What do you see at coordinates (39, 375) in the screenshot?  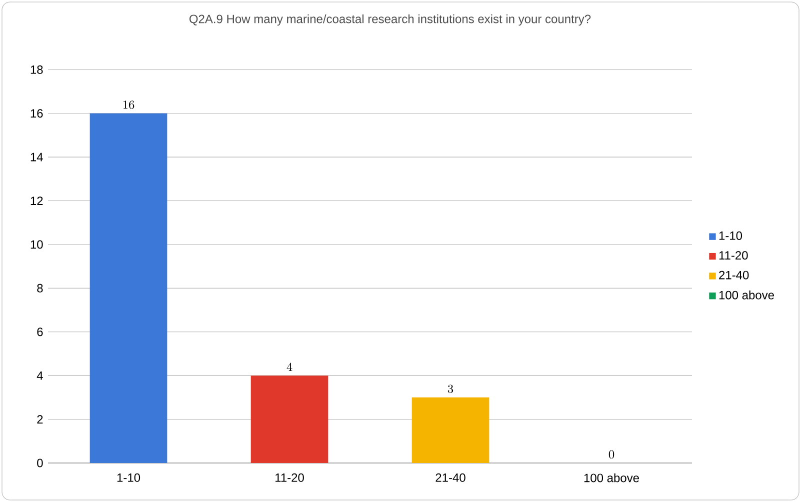 I see `y-tick-label: 4` at bounding box center [39, 375].